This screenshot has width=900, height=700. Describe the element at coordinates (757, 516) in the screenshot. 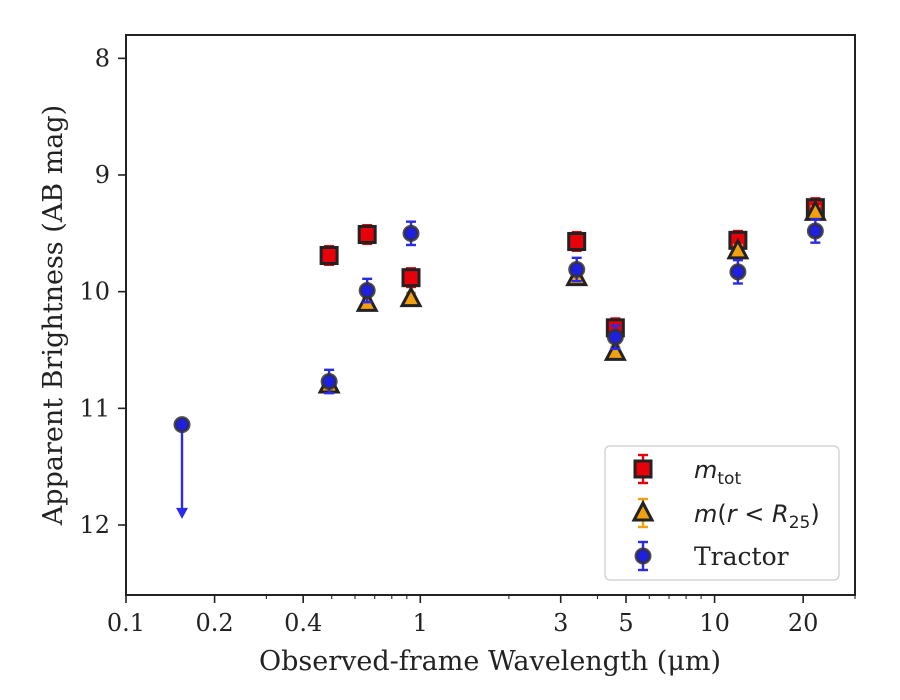

I see `legend-m_r25-label: m(r < R25)` at that location.